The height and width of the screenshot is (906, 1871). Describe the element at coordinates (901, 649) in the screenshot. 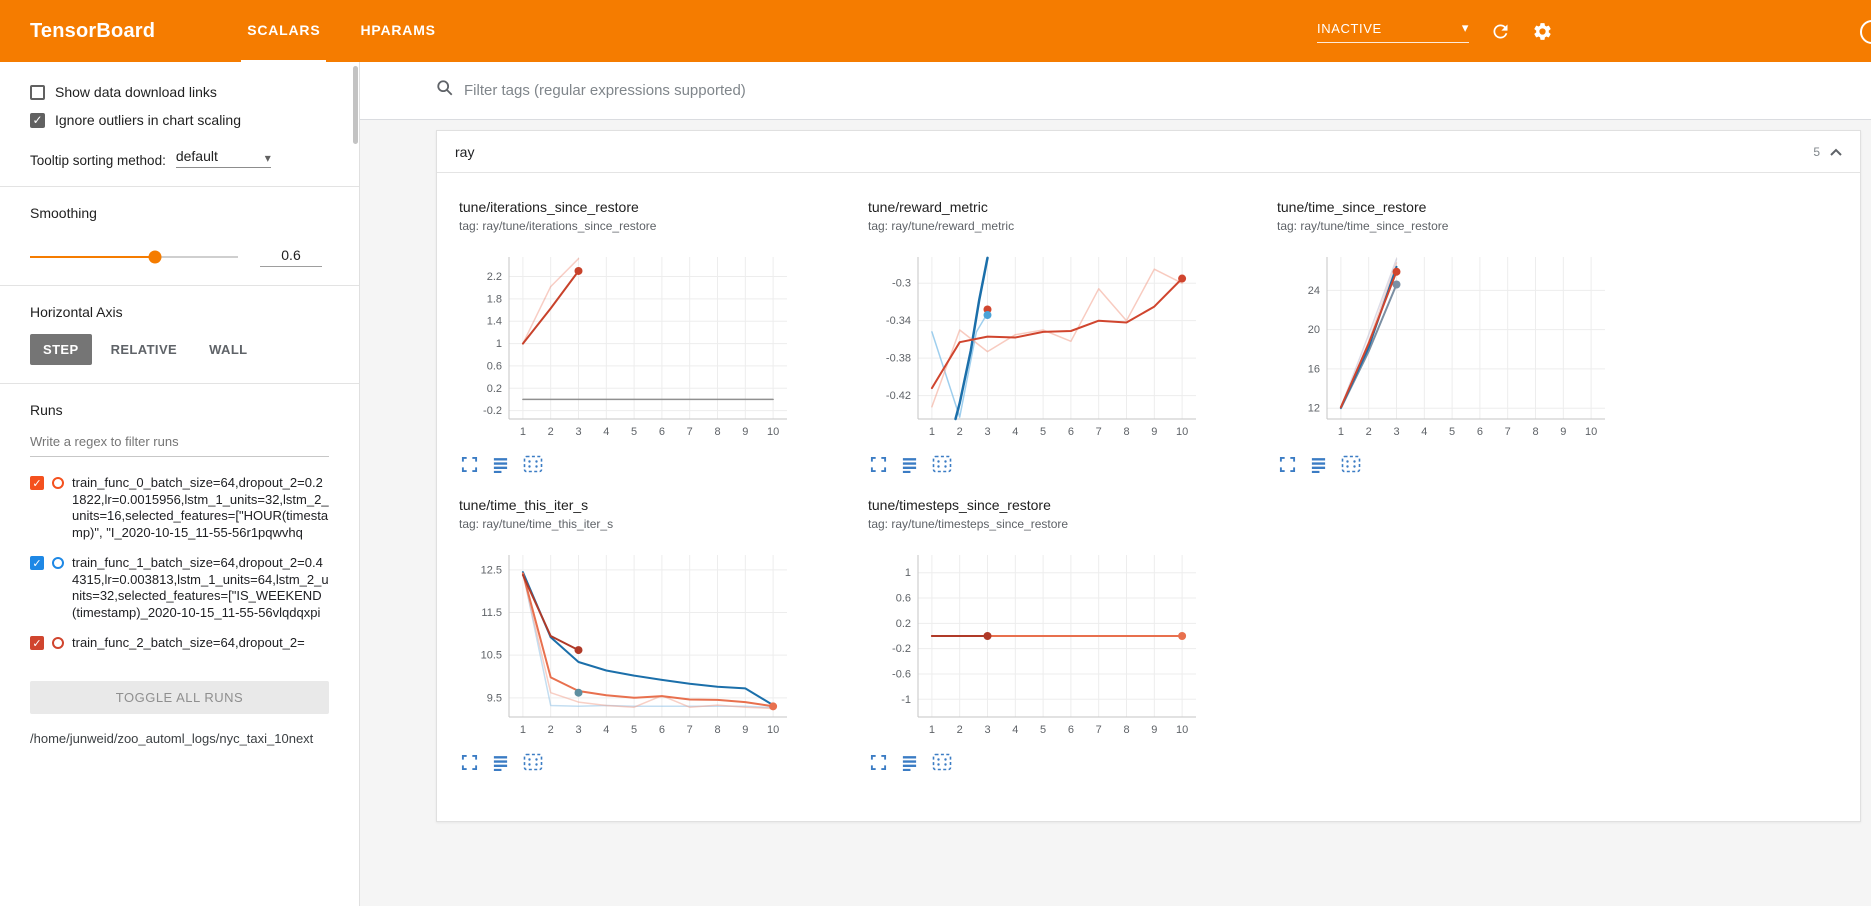

I see `svg-text: -0.2` at that location.